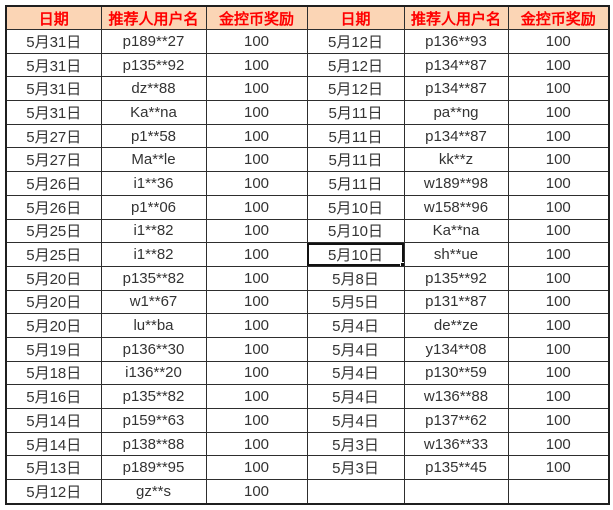 This screenshot has height=510, width=613. I want to click on username-cell-left: p135**92, so click(153, 65).